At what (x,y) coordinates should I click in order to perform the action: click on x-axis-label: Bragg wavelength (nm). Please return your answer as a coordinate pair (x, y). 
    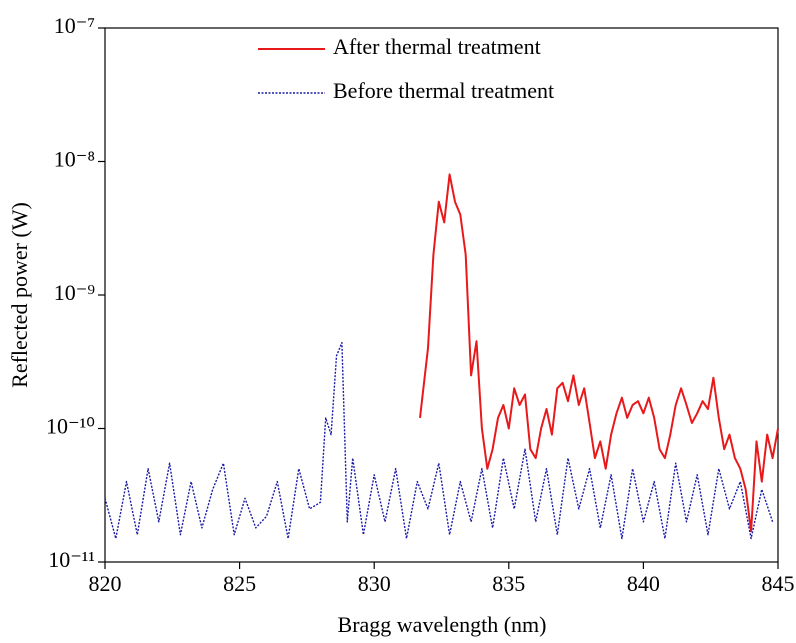
    Looking at the image, I should click on (442, 624).